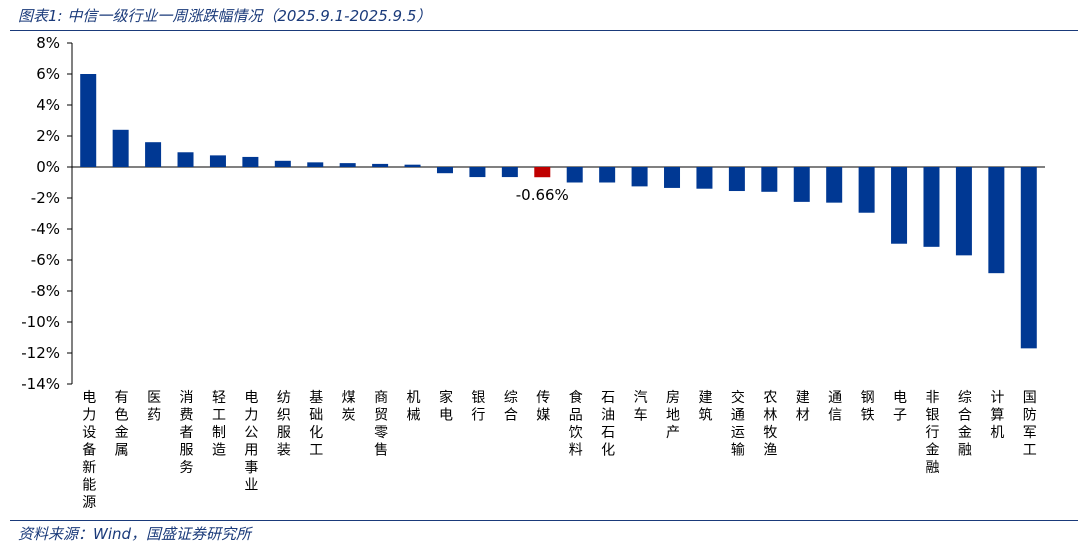 The height and width of the screenshot is (545, 1085). Describe the element at coordinates (45, 291) in the screenshot. I see `y-tick-label: -8%` at that location.